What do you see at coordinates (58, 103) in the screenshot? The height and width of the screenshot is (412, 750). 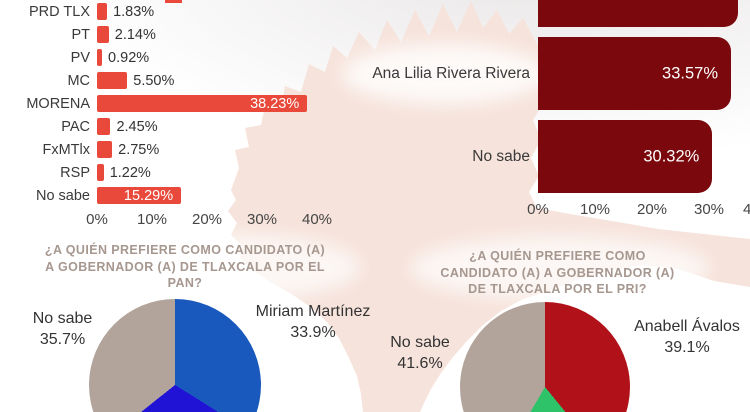 I see `bar-label: MORENA` at bounding box center [58, 103].